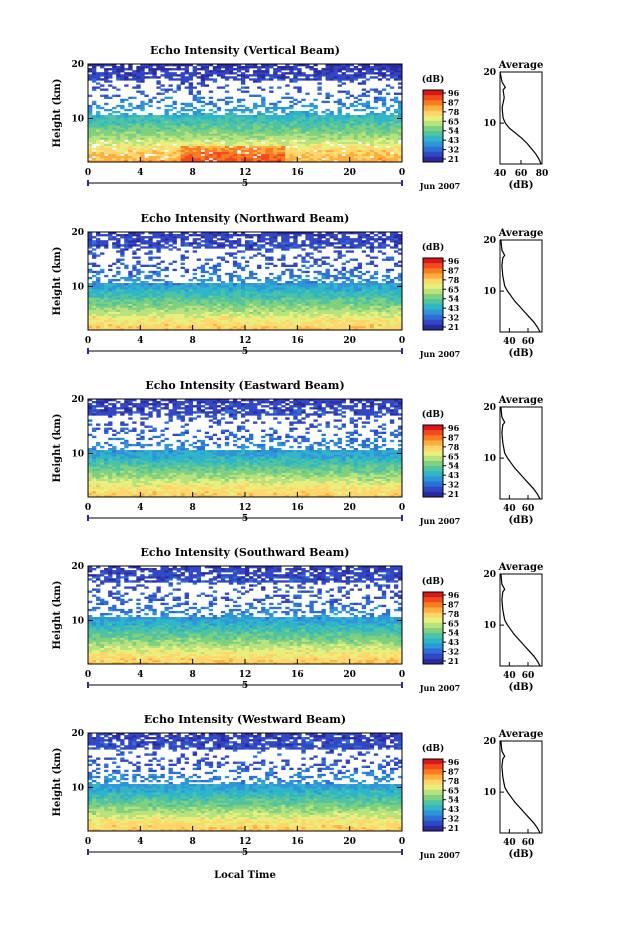 The height and width of the screenshot is (929, 619). Describe the element at coordinates (433, 154) in the screenshot. I see `colorbar-segment` at that location.